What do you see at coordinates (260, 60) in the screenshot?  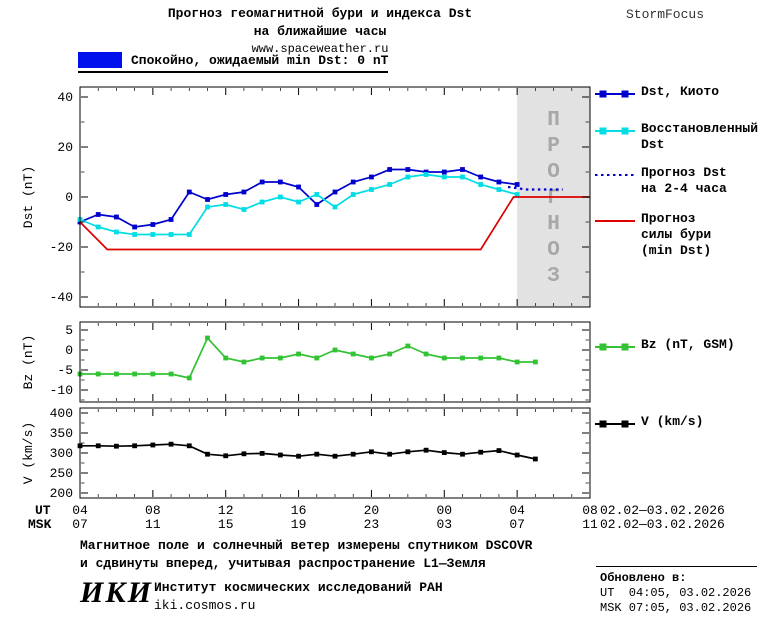 I see `status-text: Спокойно, ожидаемый min Dst: 0 nT` at bounding box center [260, 60].